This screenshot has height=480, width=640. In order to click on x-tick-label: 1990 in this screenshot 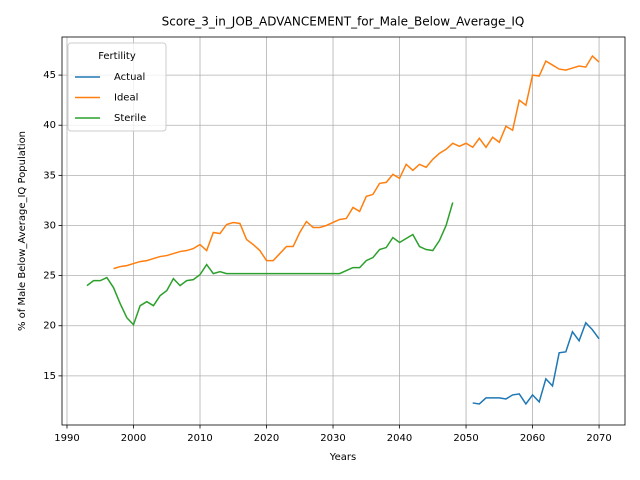, I will do `click(66, 438)`.